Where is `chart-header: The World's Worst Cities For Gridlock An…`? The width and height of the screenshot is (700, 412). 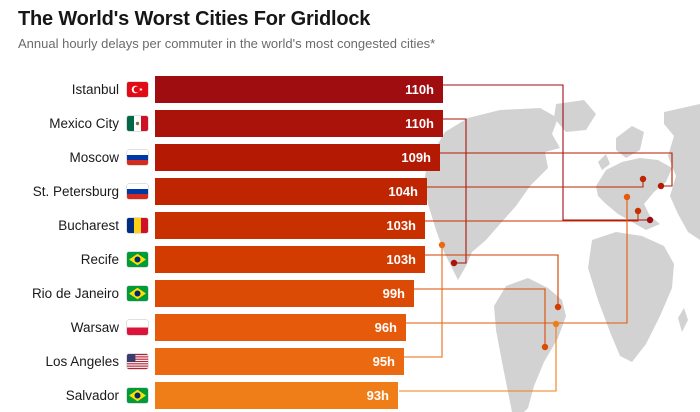
chart-header: The World's Worst Cities For Gridlock An… is located at coordinates (226, 29).